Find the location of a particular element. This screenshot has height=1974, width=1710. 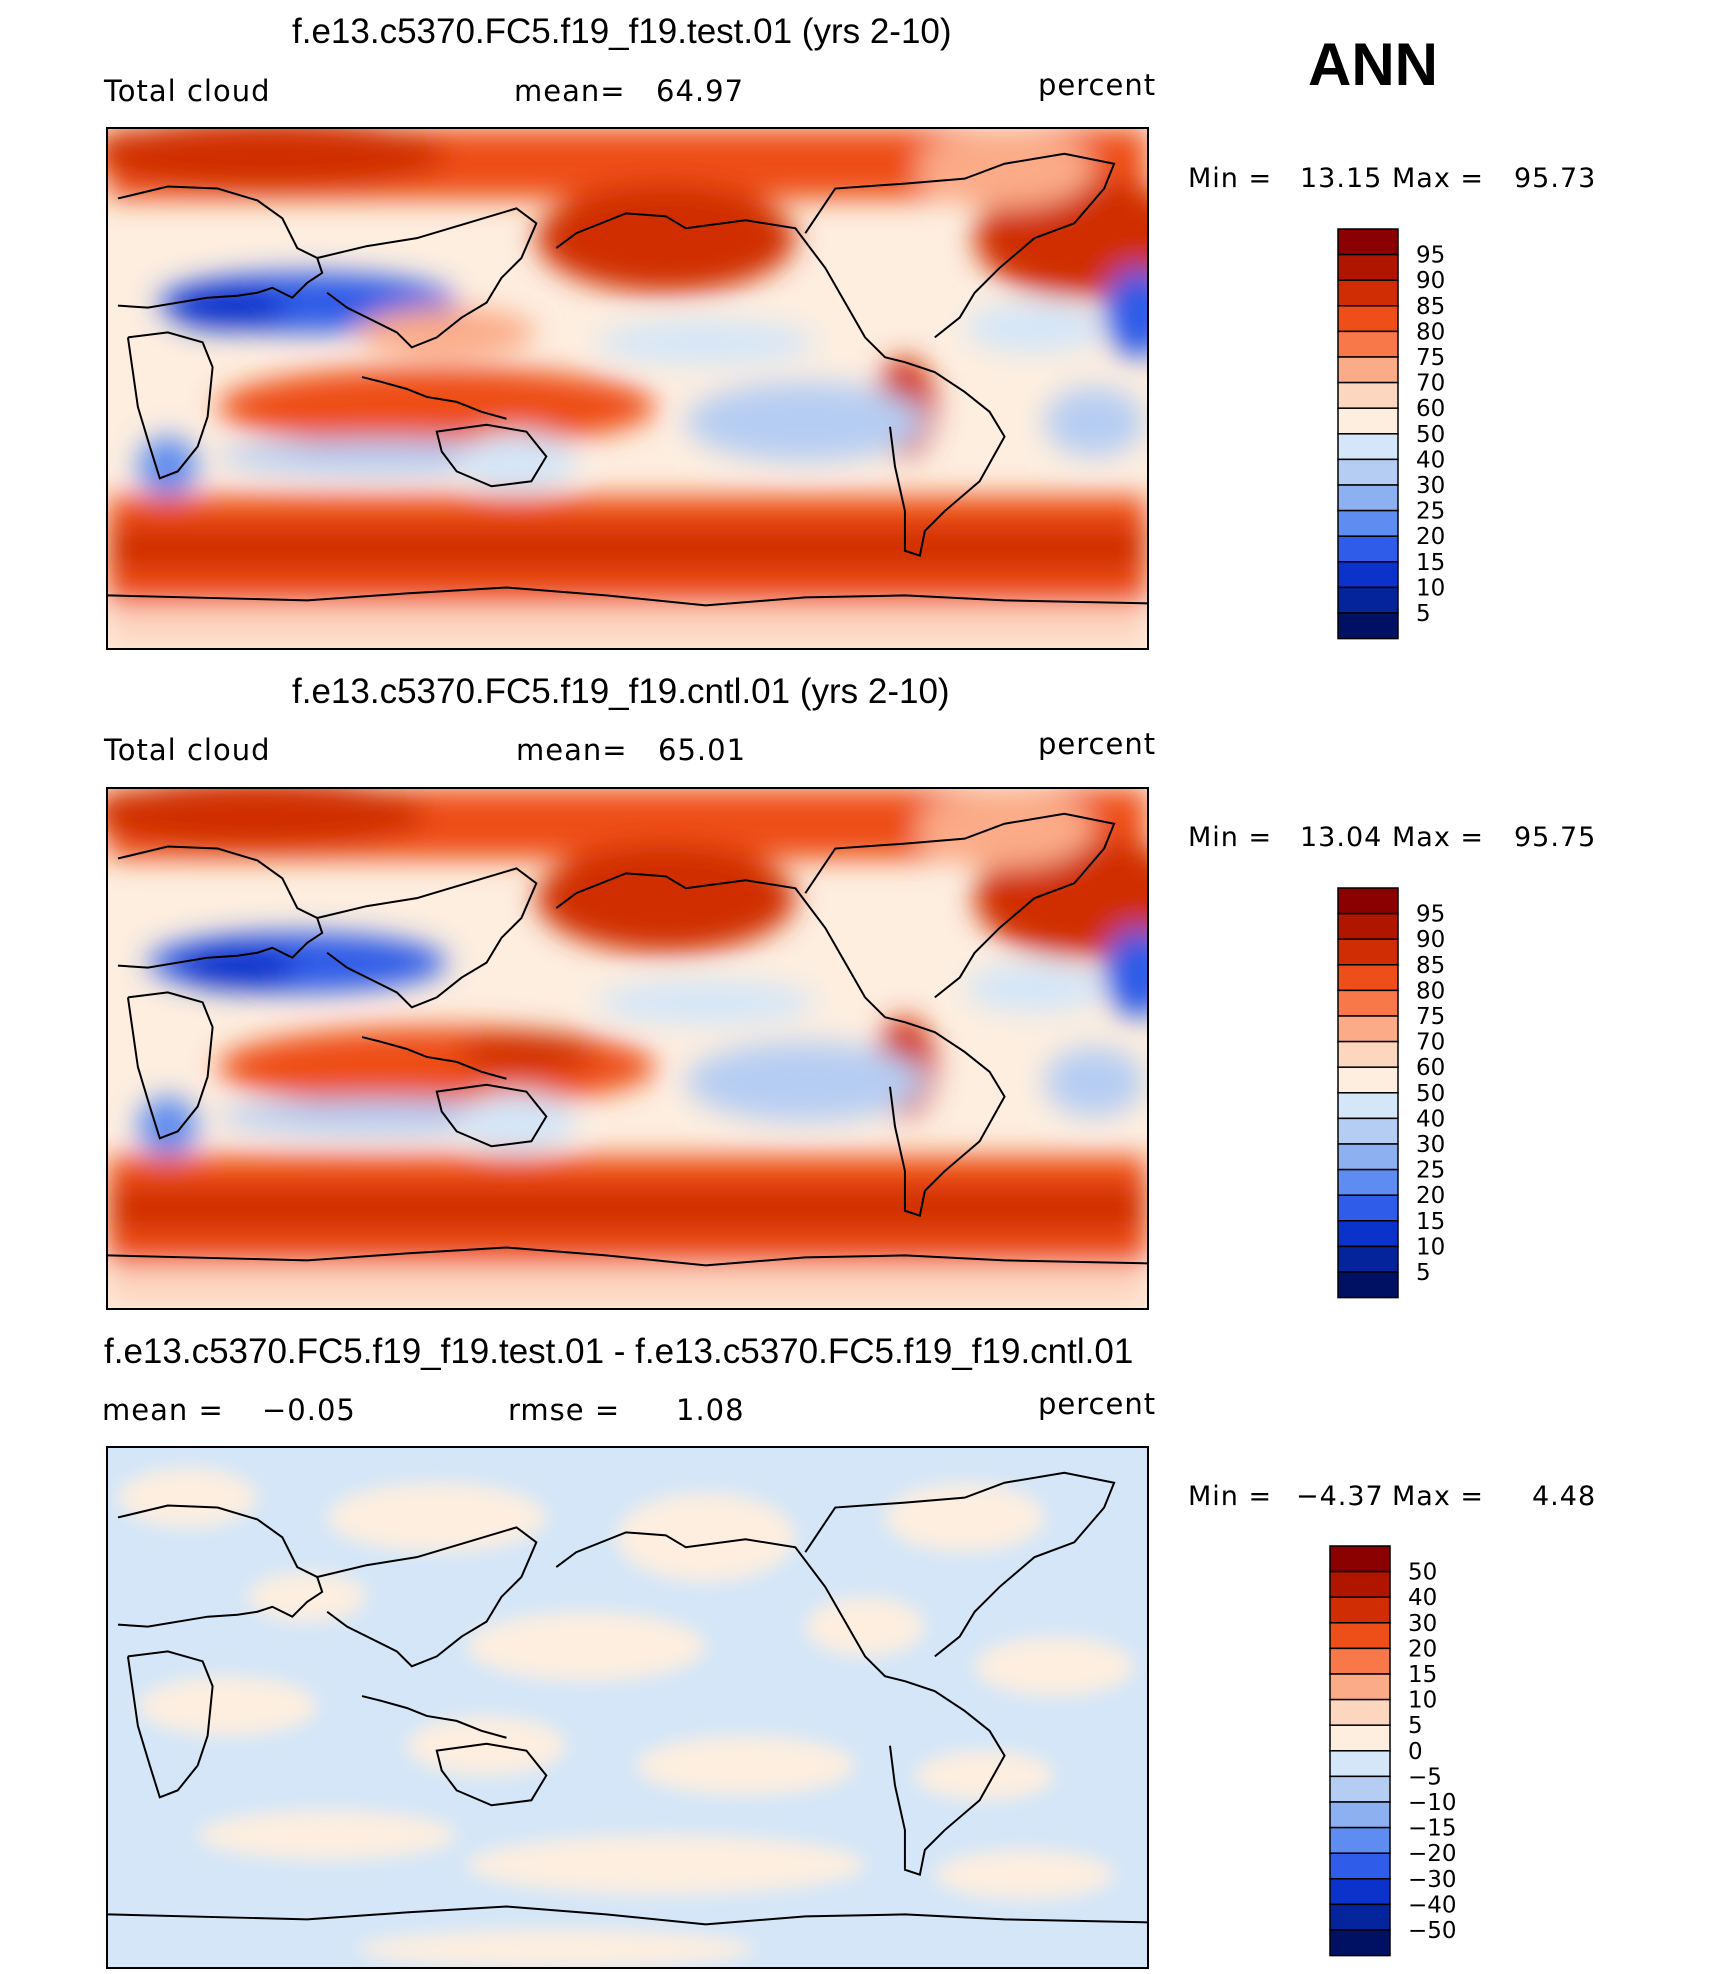

mean-value: 65.01 is located at coordinates (702, 750).